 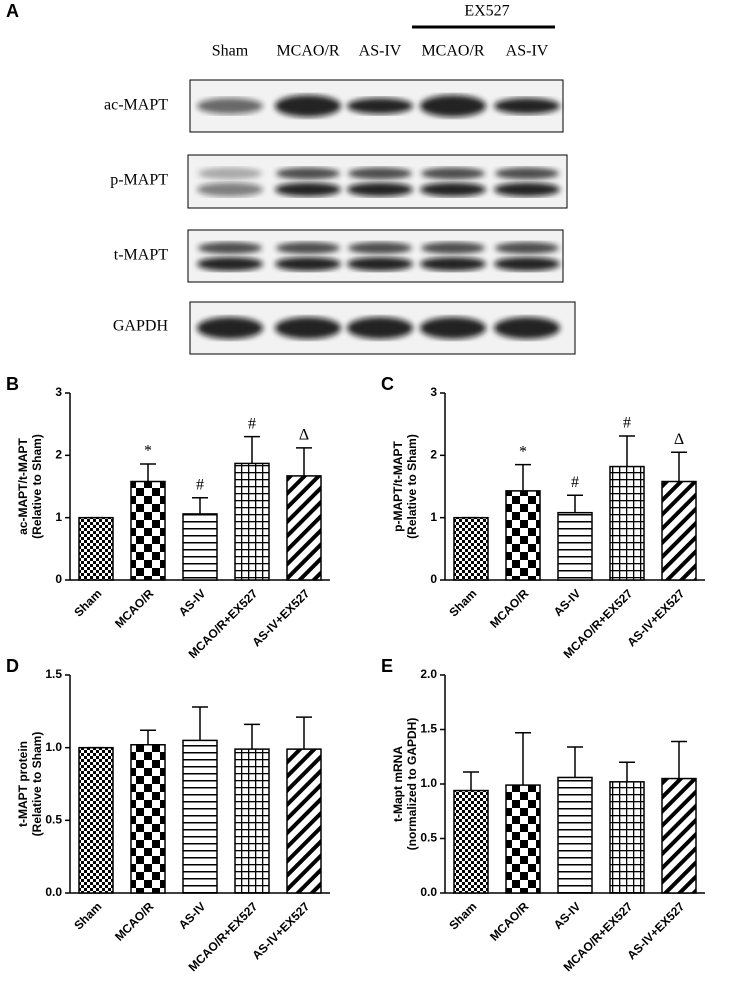 What do you see at coordinates (433, 392) in the screenshot?
I see `y-tick-label: 3` at bounding box center [433, 392].